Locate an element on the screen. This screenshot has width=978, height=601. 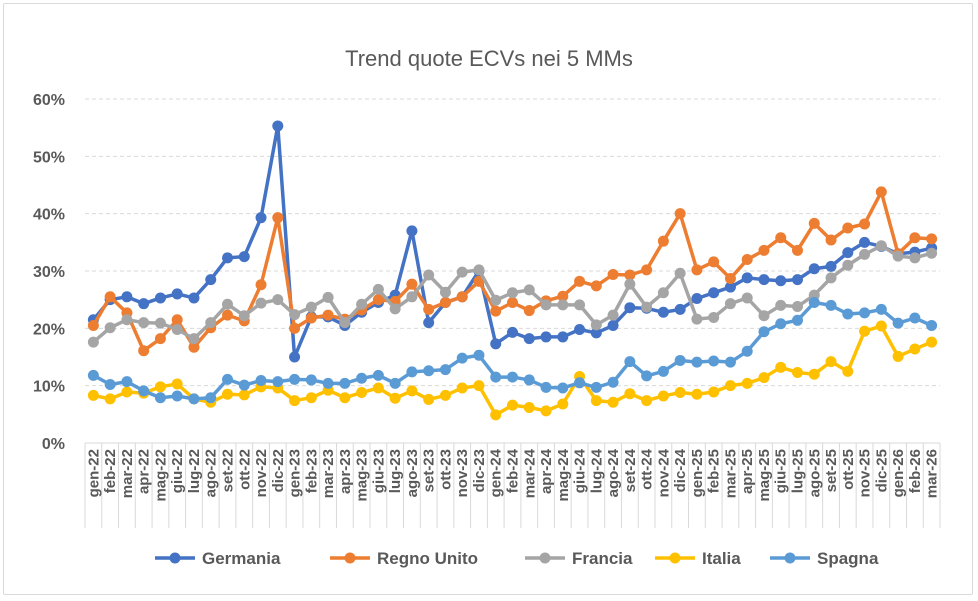
x-tick-label: mag-25 is located at coordinates (764, 475).